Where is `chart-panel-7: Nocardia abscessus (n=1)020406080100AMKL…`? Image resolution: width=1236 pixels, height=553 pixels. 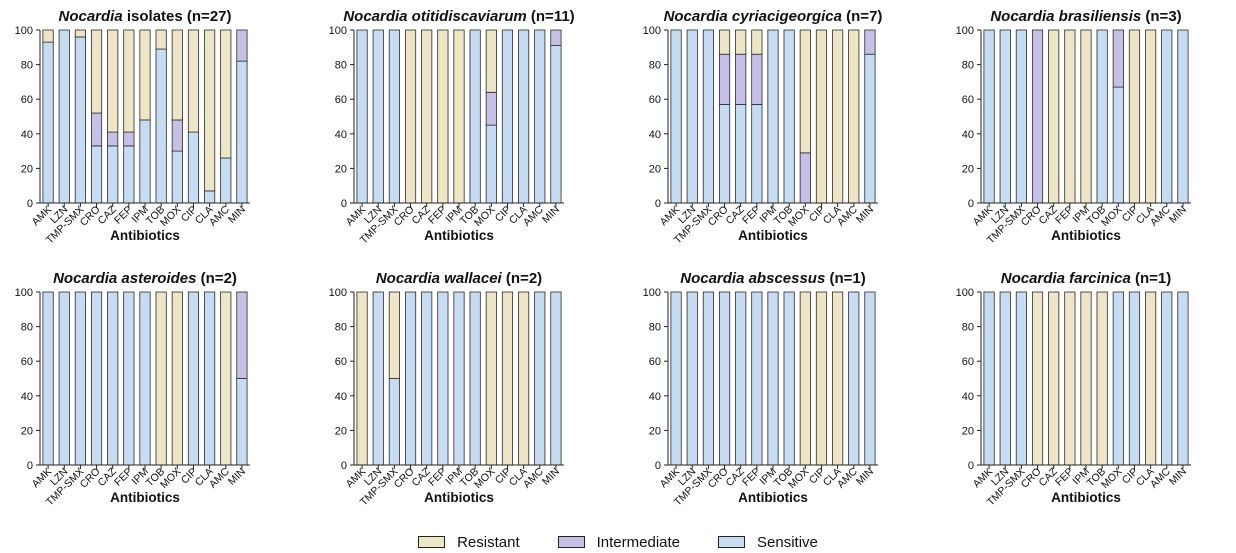 chart-panel-7: Nocardia abscessus (n=1)020406080100AMKL… is located at coordinates (760, 389).